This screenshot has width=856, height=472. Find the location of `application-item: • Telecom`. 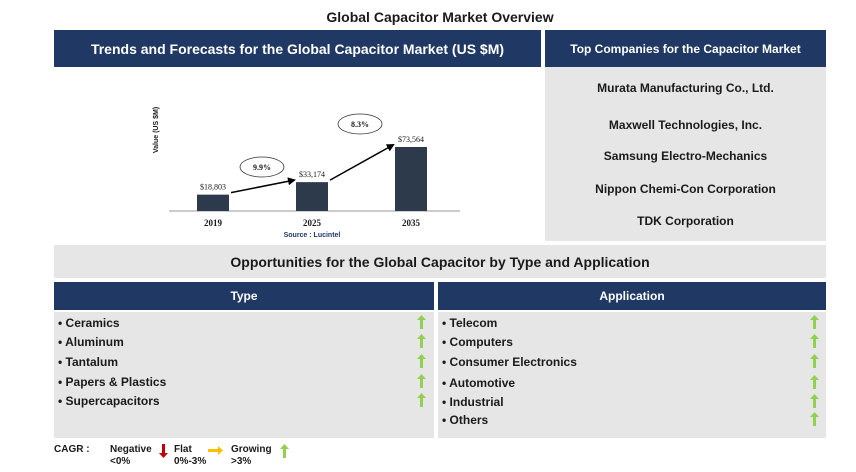

application-item: • Telecom is located at coordinates (470, 323).